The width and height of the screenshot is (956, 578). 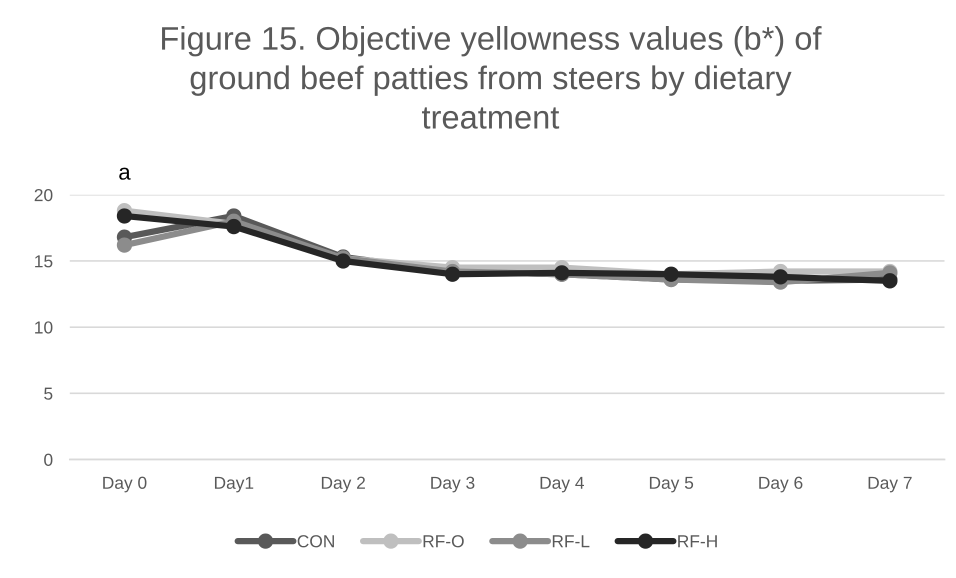 I want to click on y-tick-label: 20, so click(x=43, y=195).